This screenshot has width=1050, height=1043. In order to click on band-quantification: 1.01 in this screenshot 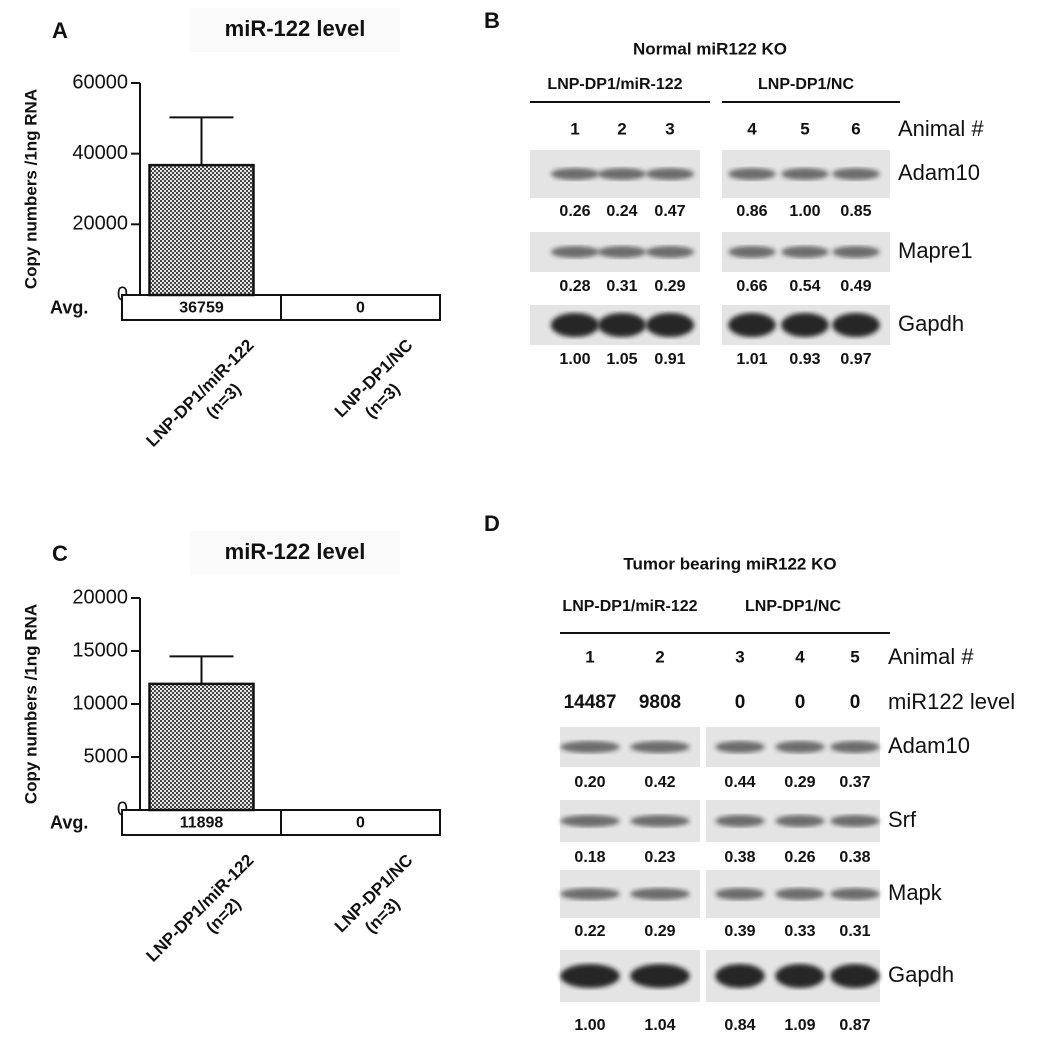, I will do `click(751, 359)`.